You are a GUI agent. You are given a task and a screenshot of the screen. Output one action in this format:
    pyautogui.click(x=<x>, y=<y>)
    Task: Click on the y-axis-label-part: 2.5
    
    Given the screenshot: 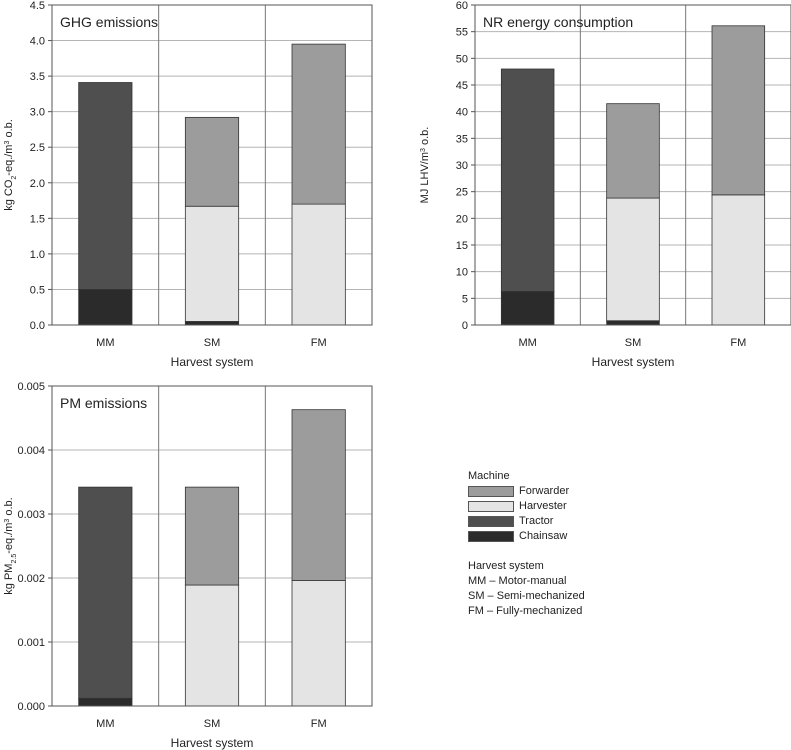 What is the action you would take?
    pyautogui.click(x=14, y=559)
    